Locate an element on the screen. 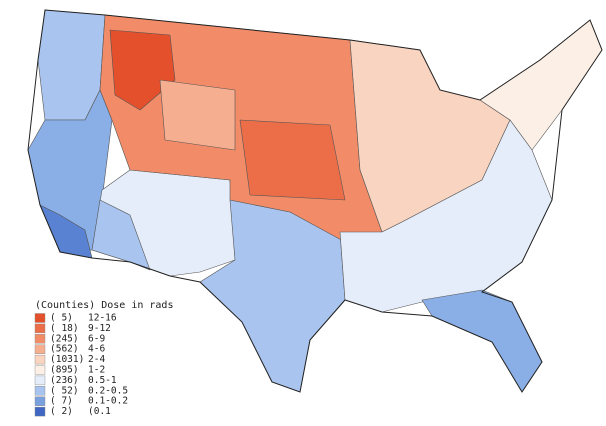 The image size is (606, 426). legend-count: (245) is located at coordinates (64, 338).